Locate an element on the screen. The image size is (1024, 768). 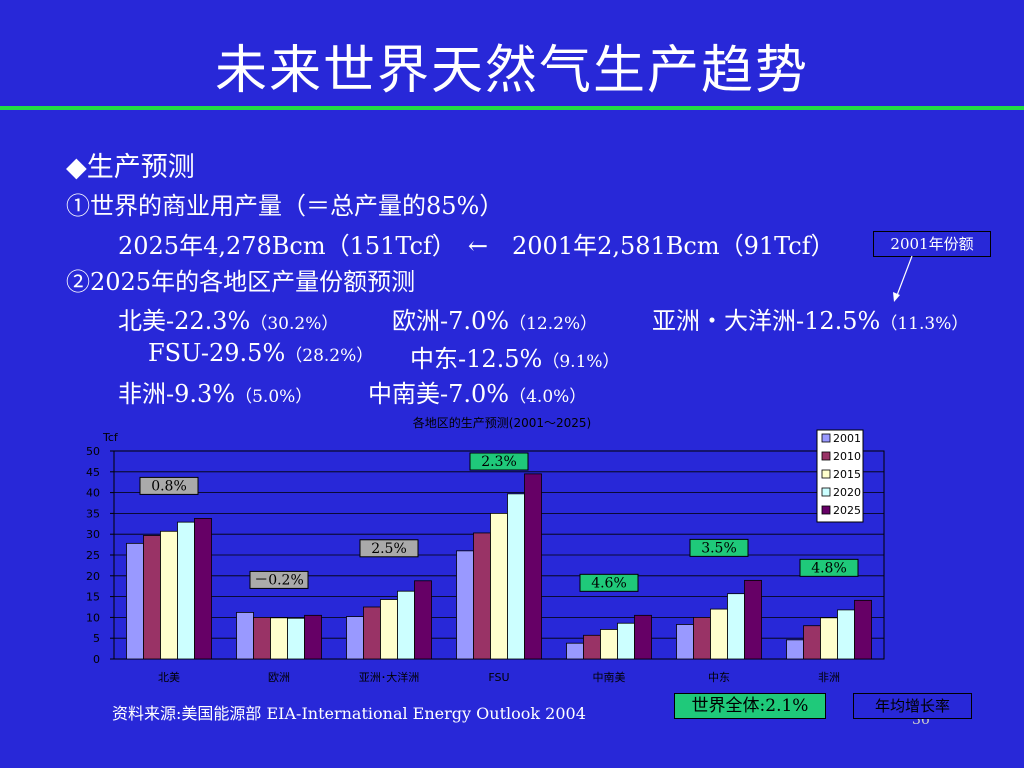
legend-label: 2025 is located at coordinates (847, 510).